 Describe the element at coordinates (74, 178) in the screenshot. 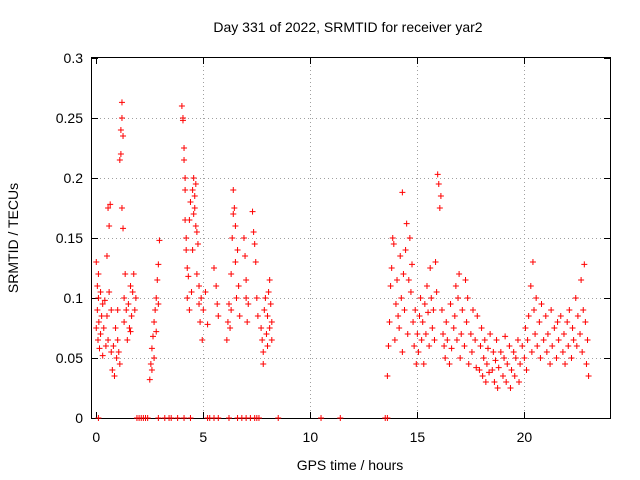

I see `y-tick-label: 0.2` at that location.